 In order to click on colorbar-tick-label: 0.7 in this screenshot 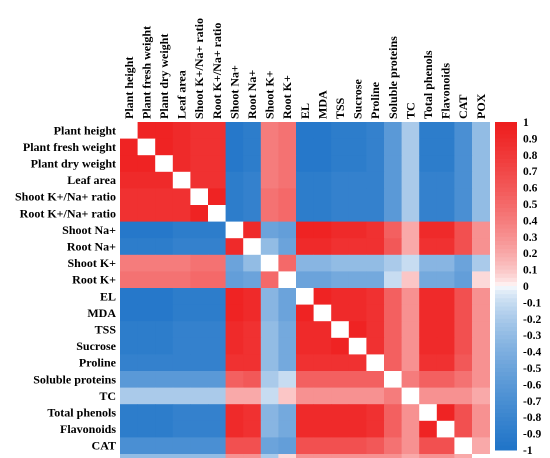, I will do `click(530, 172)`.